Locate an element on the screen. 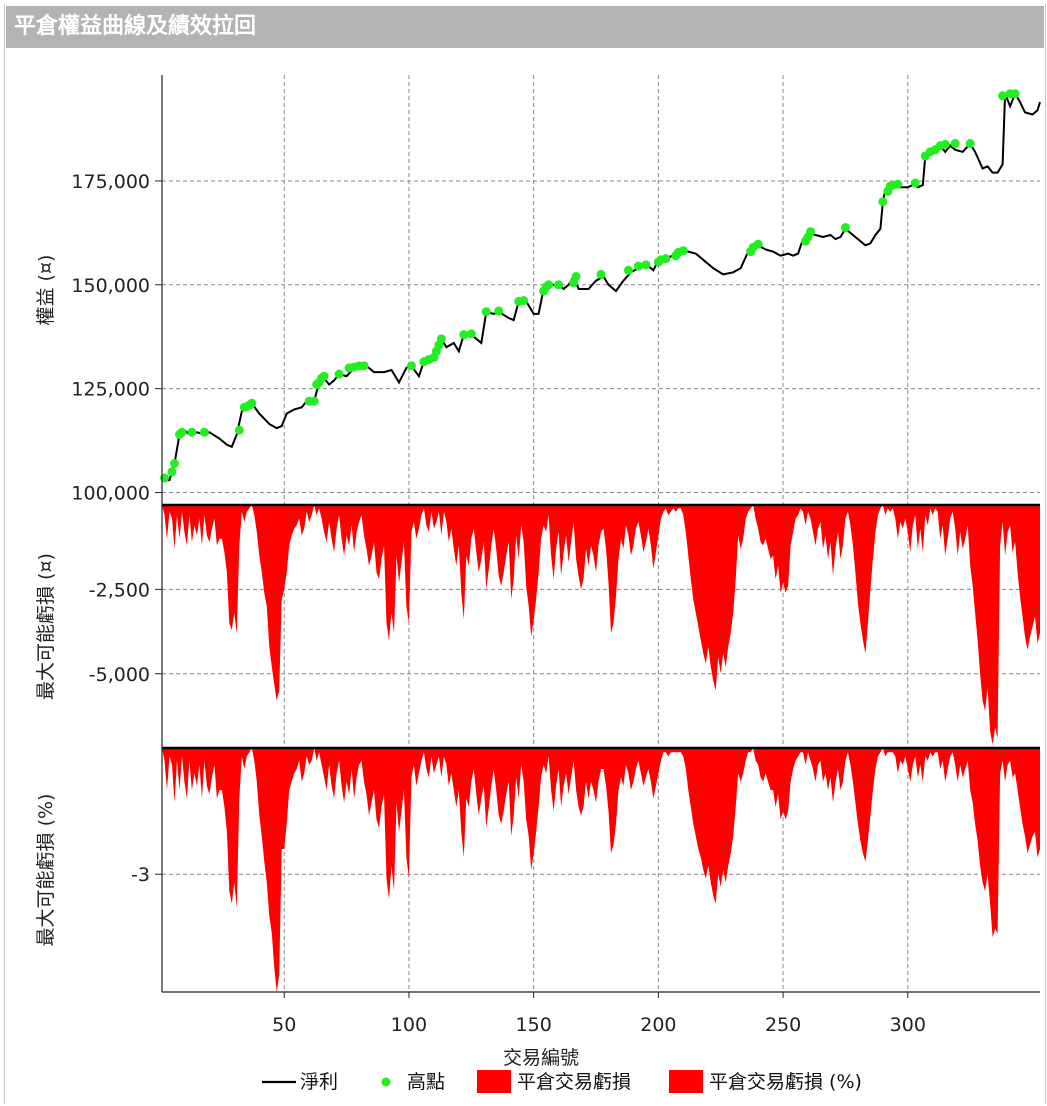  legend: 淨利 高點 平倉交易虧損 平倉交易虧損 (%) is located at coordinates (562, 1081).